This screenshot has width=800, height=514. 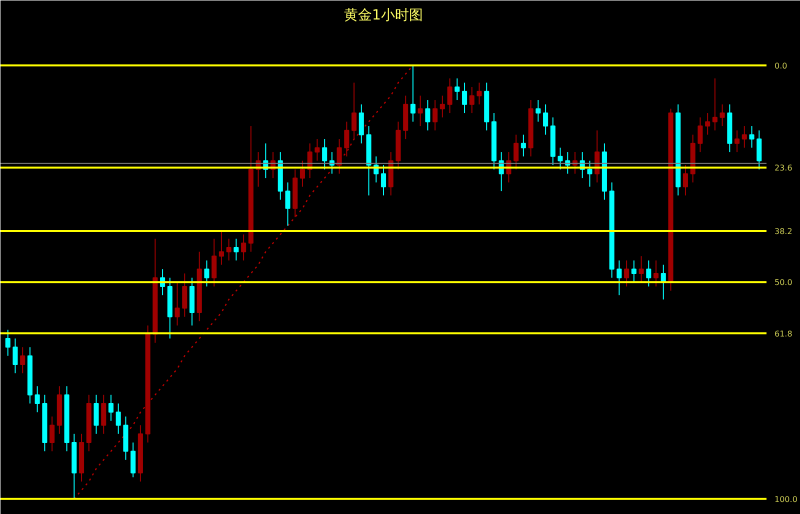 I want to click on y-tick-label: 61.8, so click(x=783, y=333).